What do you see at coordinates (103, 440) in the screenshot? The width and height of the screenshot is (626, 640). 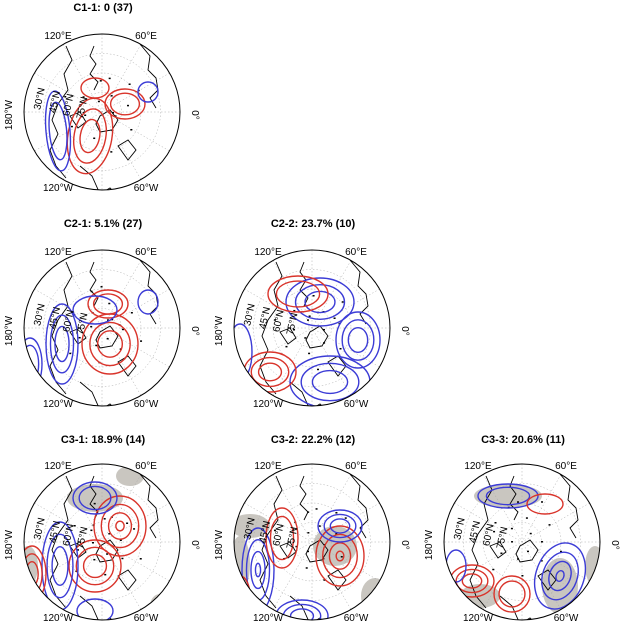 I see `panel-title-c3-1: C3-1: 18.9% (14)` at bounding box center [103, 440].